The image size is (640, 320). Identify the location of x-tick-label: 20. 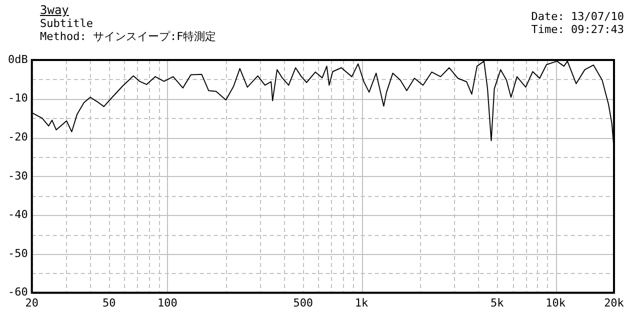
(31, 303).